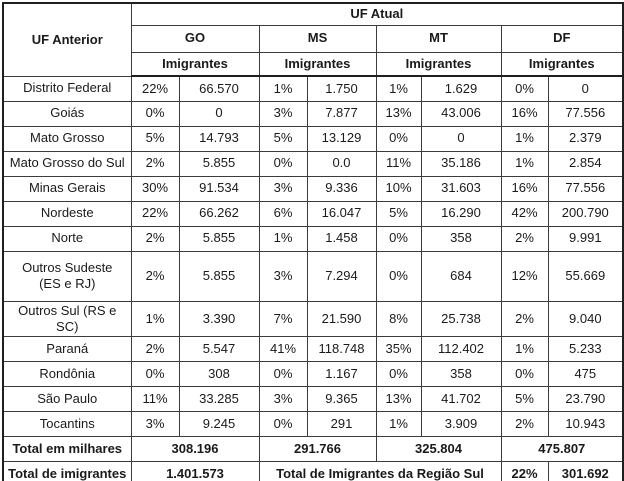  Describe the element at coordinates (219, 399) in the screenshot. I see `value-cell: 33.285` at that location.